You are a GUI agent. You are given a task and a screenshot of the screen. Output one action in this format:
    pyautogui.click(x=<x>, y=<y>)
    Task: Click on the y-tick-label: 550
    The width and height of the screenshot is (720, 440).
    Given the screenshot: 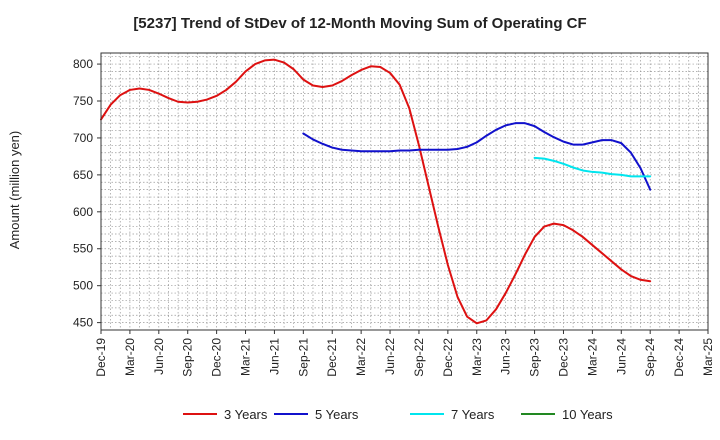 What is the action you would take?
    pyautogui.click(x=83, y=249)
    